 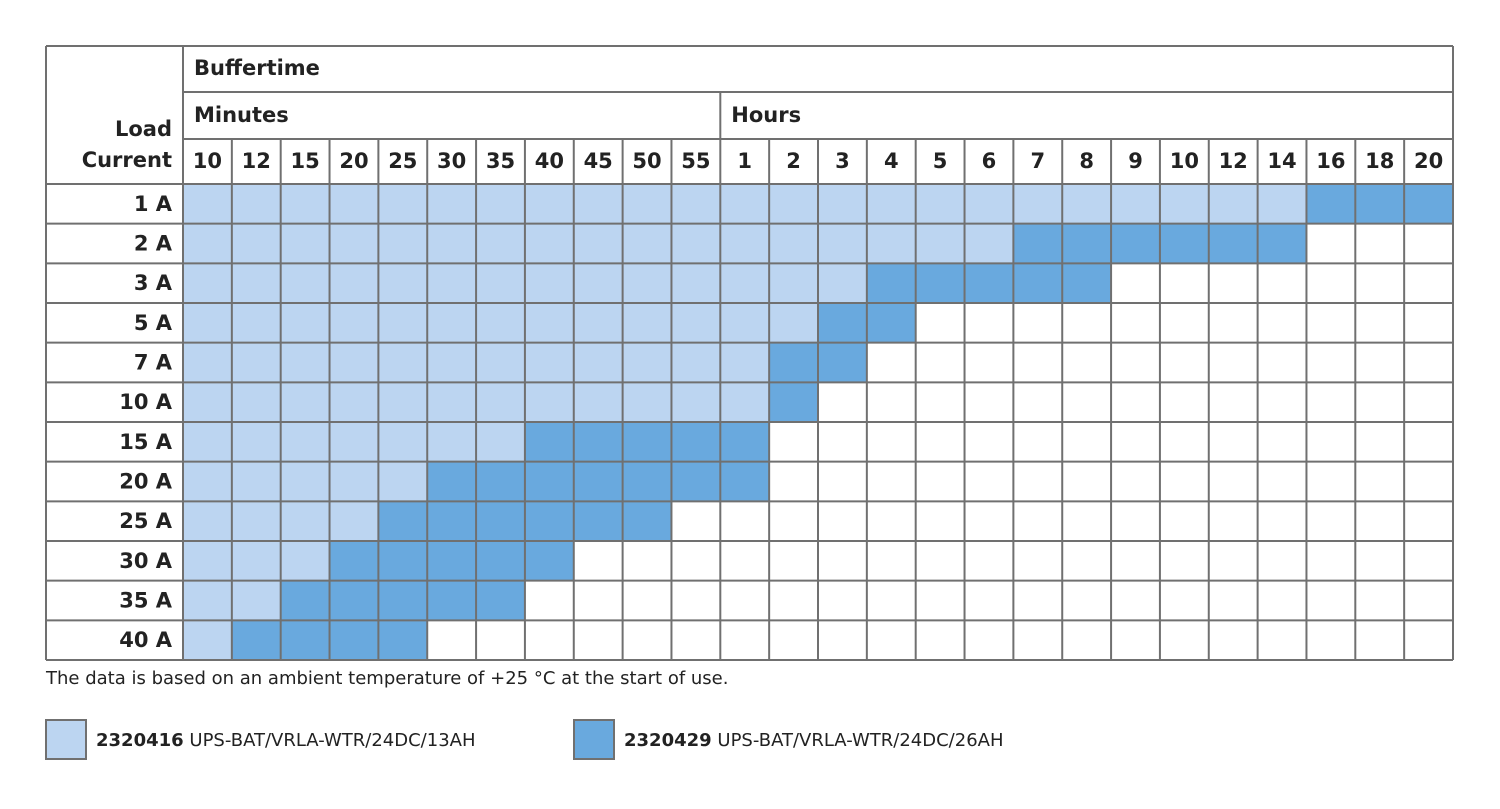 I want to click on column-label: 3, so click(x=842, y=161).